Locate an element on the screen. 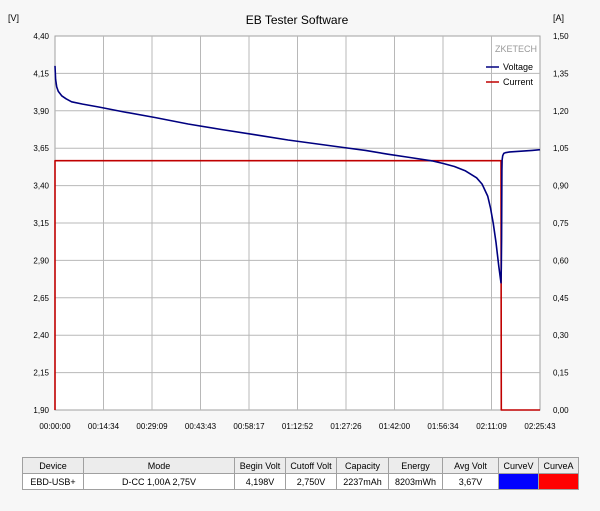  y-right-tick-label: 1,20 is located at coordinates (561, 111).